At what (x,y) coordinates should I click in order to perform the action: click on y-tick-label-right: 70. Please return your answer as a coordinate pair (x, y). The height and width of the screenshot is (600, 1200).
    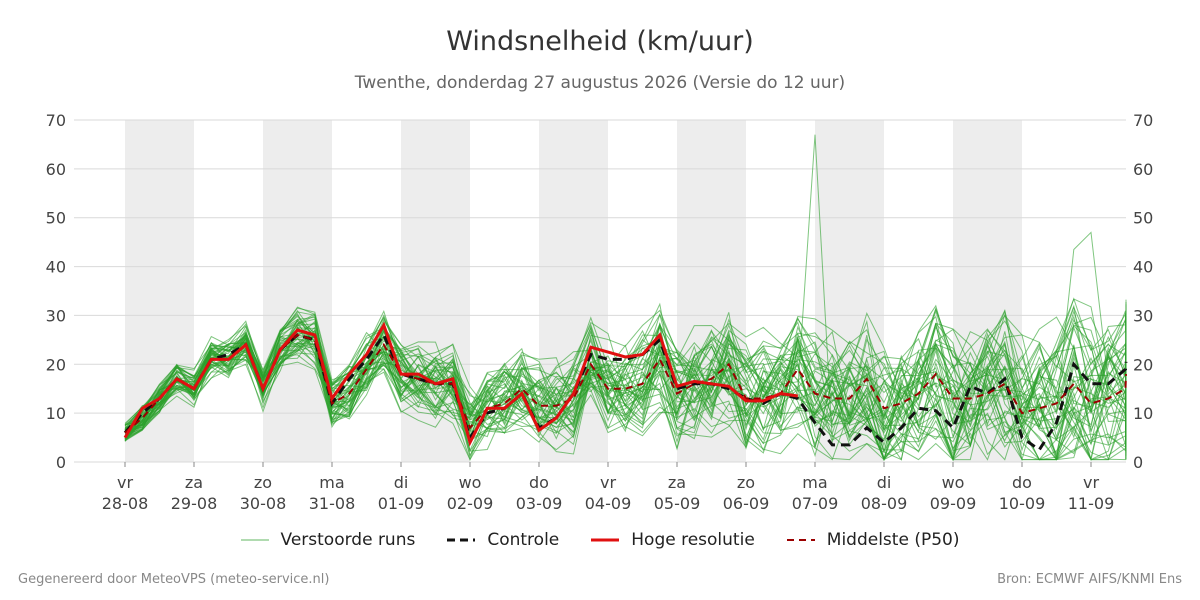
    Looking at the image, I should click on (1143, 120).